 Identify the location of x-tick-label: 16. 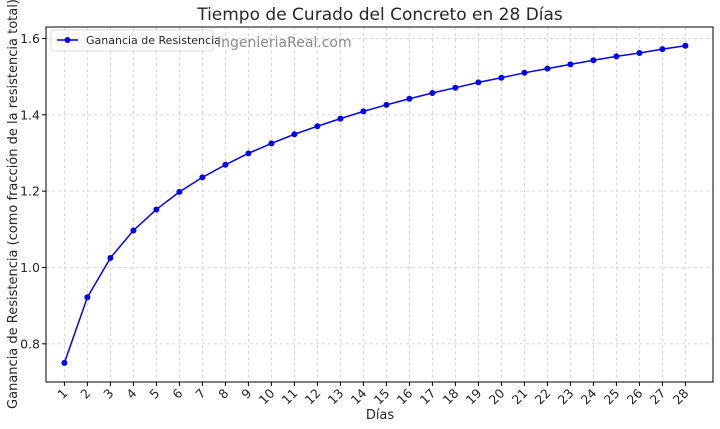
(405, 396).